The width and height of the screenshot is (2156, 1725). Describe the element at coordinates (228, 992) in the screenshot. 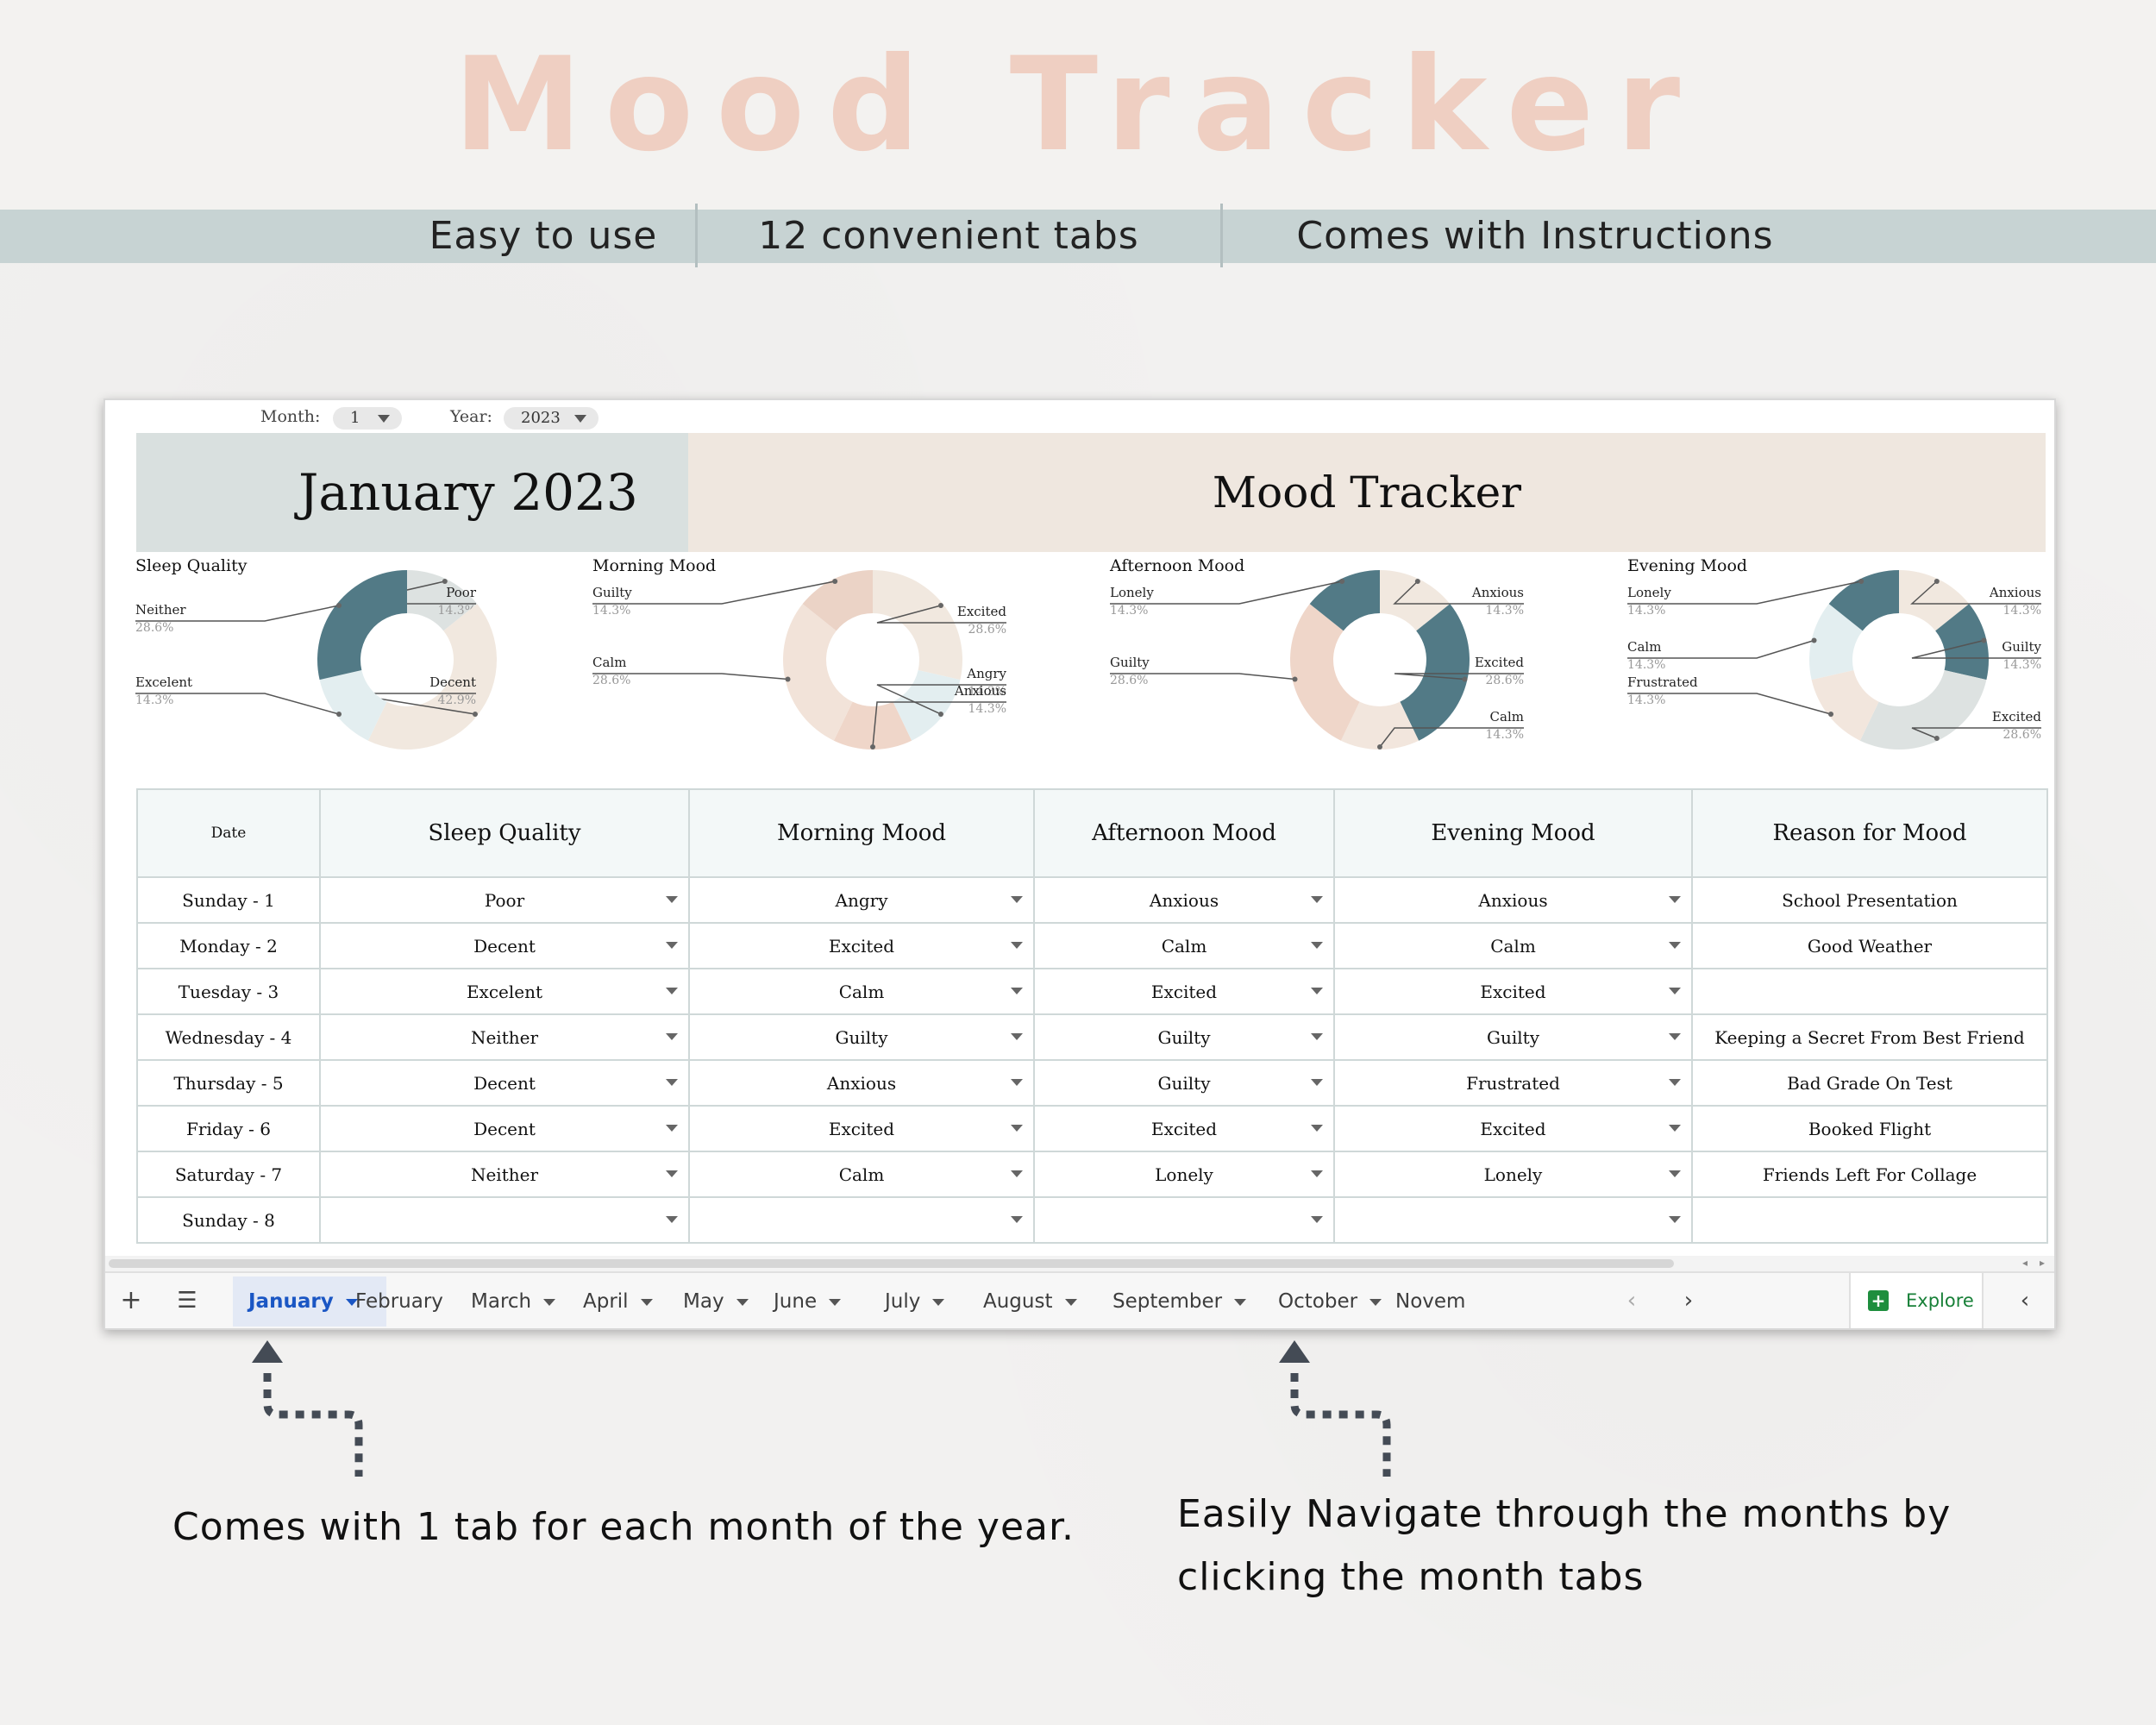

I see `cell-date: Tuesday - 3` at that location.